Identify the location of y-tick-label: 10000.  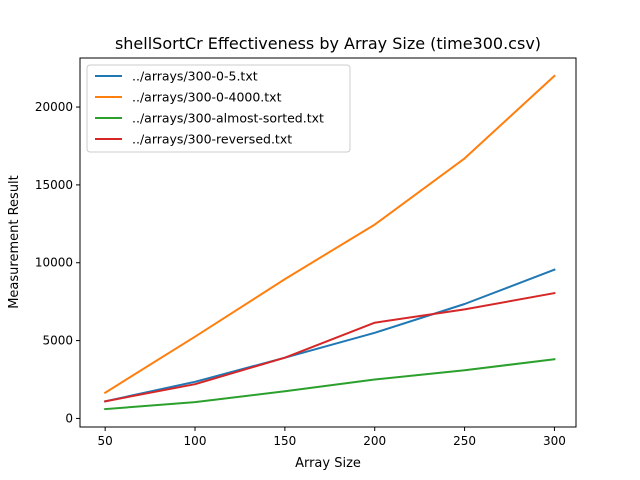
(54, 263).